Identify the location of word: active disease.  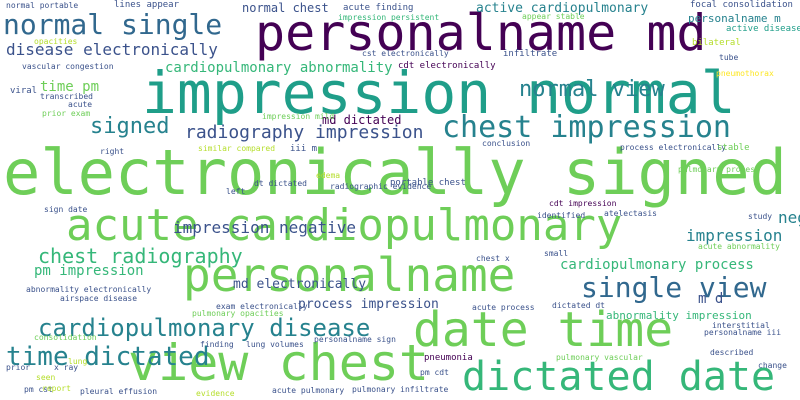
(763, 29).